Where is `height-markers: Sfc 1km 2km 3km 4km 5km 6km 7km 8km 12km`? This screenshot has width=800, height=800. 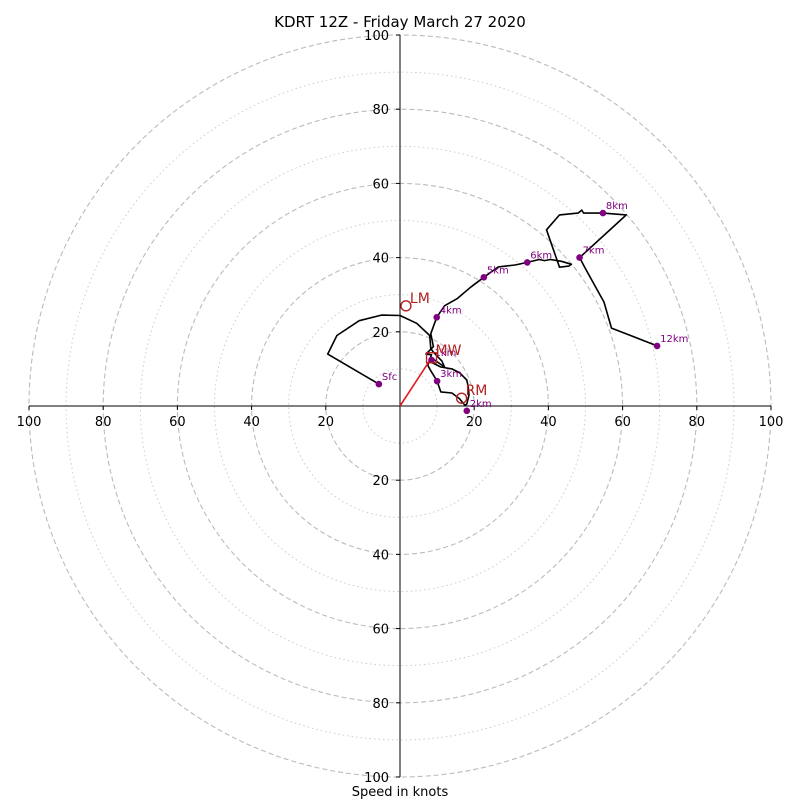 height-markers: Sfc 1km 2km 3km 4km 5km 6km 7km 8km 12km is located at coordinates (531, 308).